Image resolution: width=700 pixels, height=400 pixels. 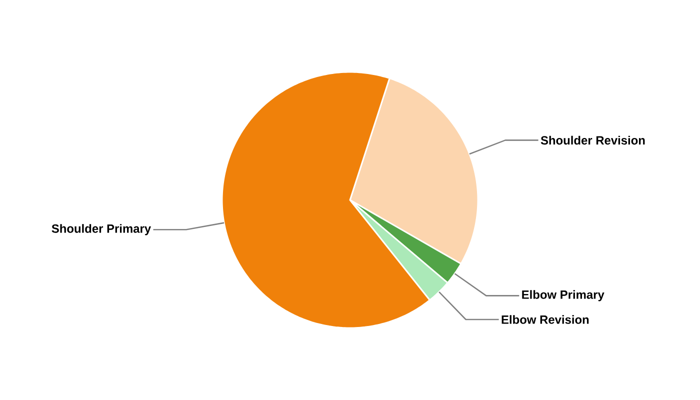 I want to click on slice-label: Shoulder Primary, so click(x=101, y=230).